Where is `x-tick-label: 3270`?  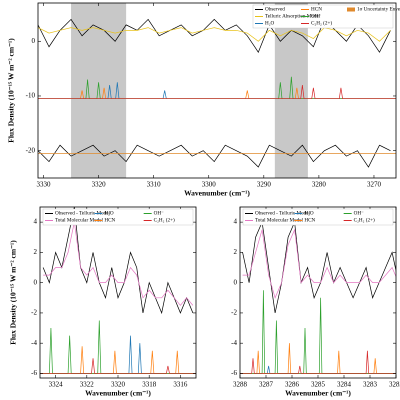 x-tick-label: 3270 is located at coordinates (374, 185).